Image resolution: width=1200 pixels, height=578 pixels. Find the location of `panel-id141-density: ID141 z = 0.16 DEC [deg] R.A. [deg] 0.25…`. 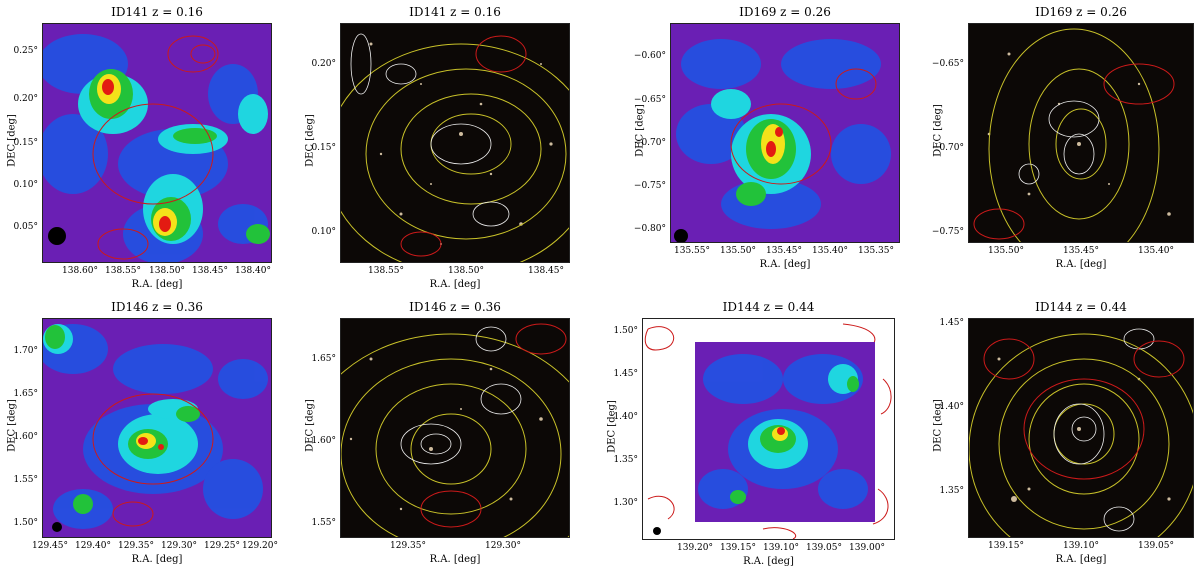

panel-id141-density: ID141 z = 0.16 DEC [deg] R.A. [deg] 0.25… is located at coordinates (139, 147).